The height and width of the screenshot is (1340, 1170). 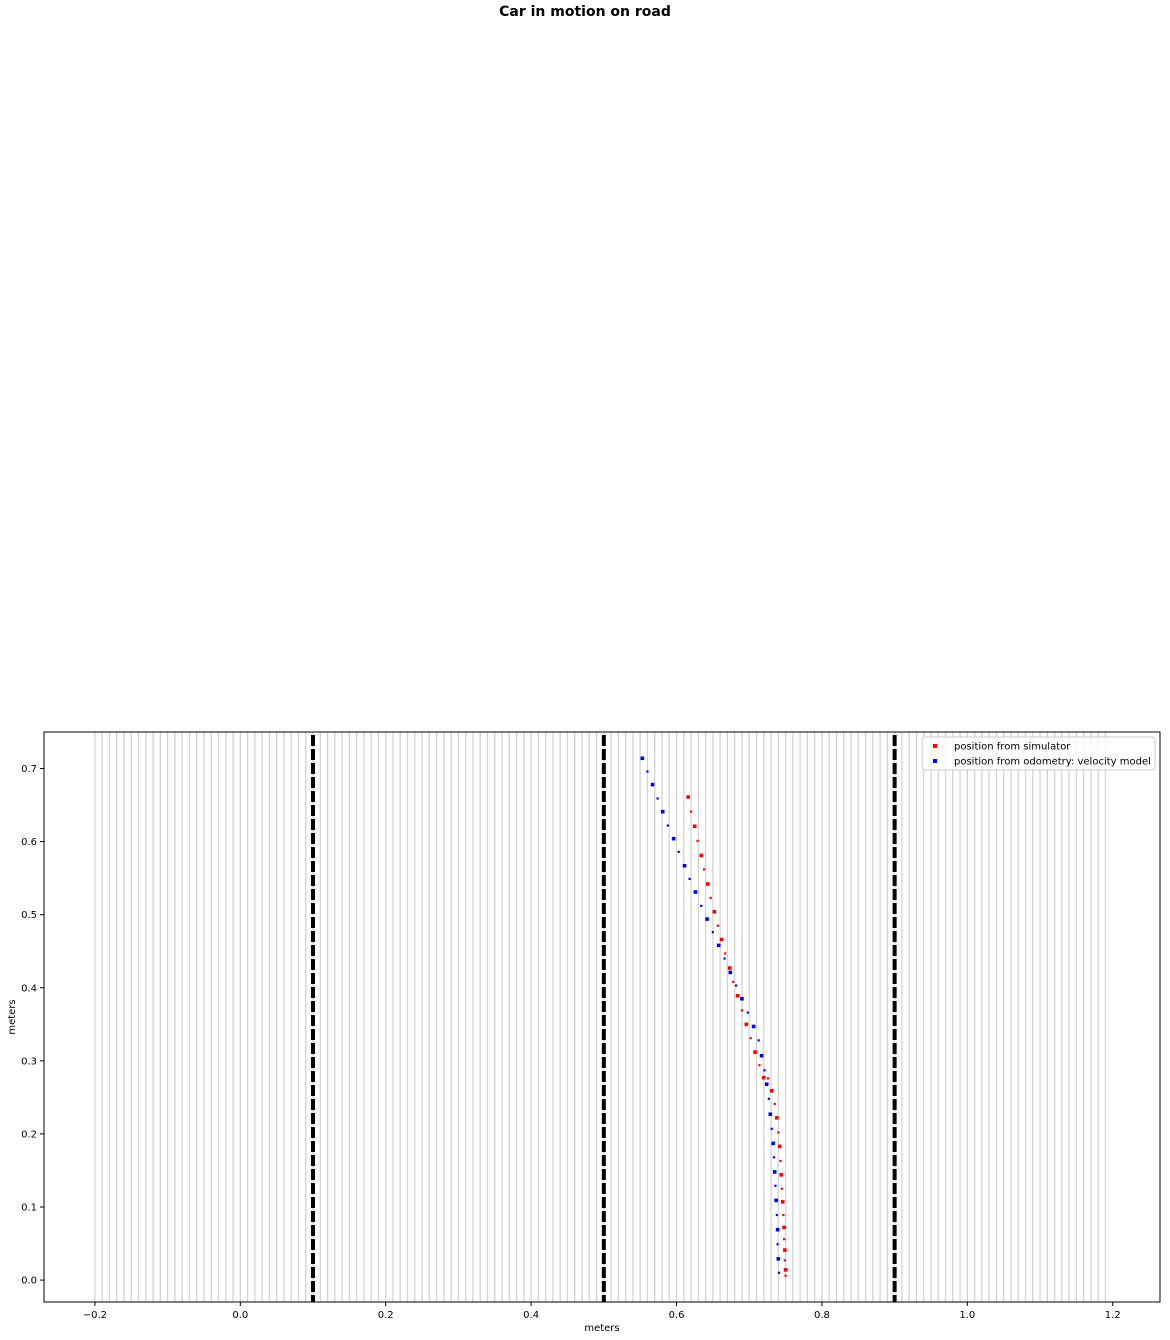 I want to click on x-tick-label: 1.0, so click(x=967, y=1315).